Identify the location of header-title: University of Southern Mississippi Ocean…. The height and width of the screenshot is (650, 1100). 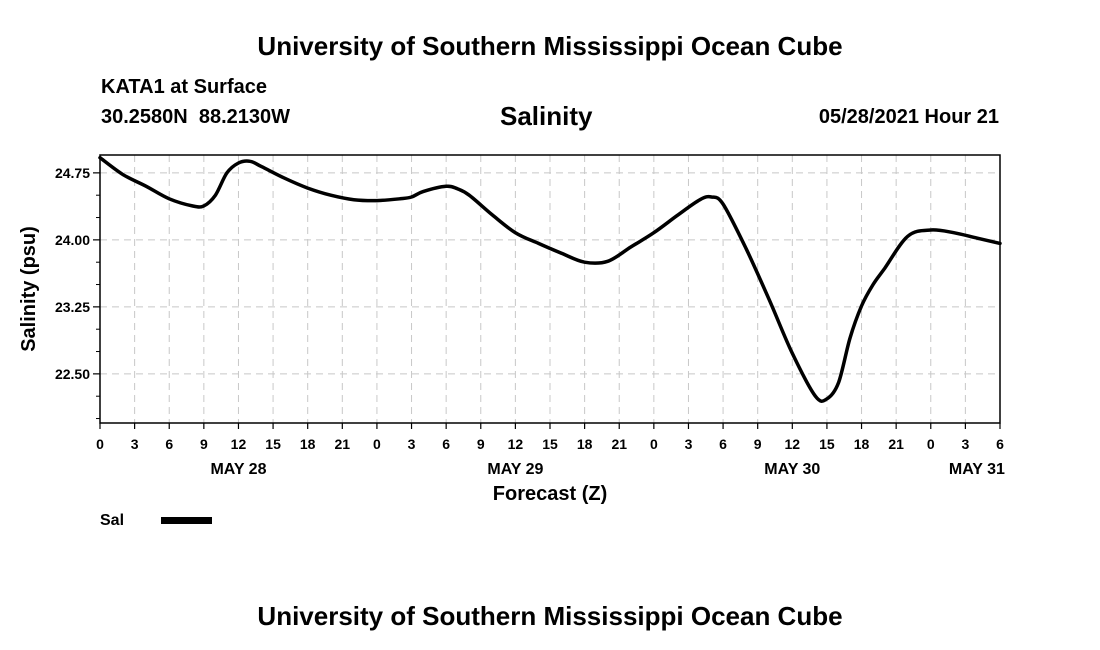
(550, 46).